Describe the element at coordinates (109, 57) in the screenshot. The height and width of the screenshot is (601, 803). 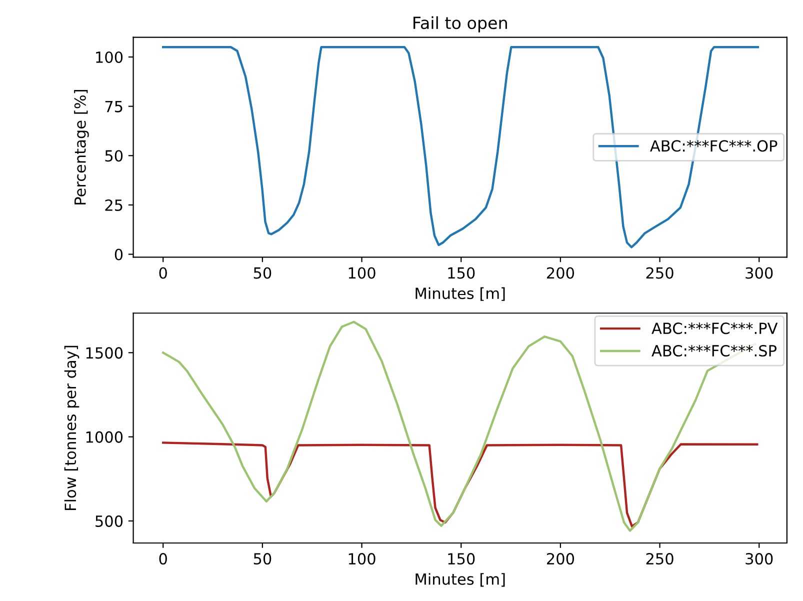
I see `y-tick-label: 100` at that location.